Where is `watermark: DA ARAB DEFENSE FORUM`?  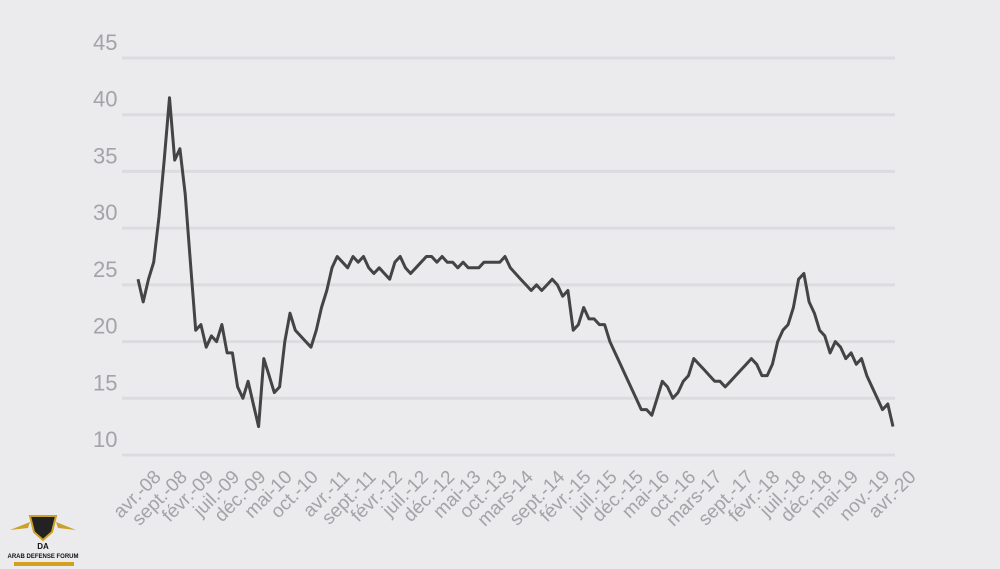 watermark: DA ARAB DEFENSE FORUM is located at coordinates (43, 540).